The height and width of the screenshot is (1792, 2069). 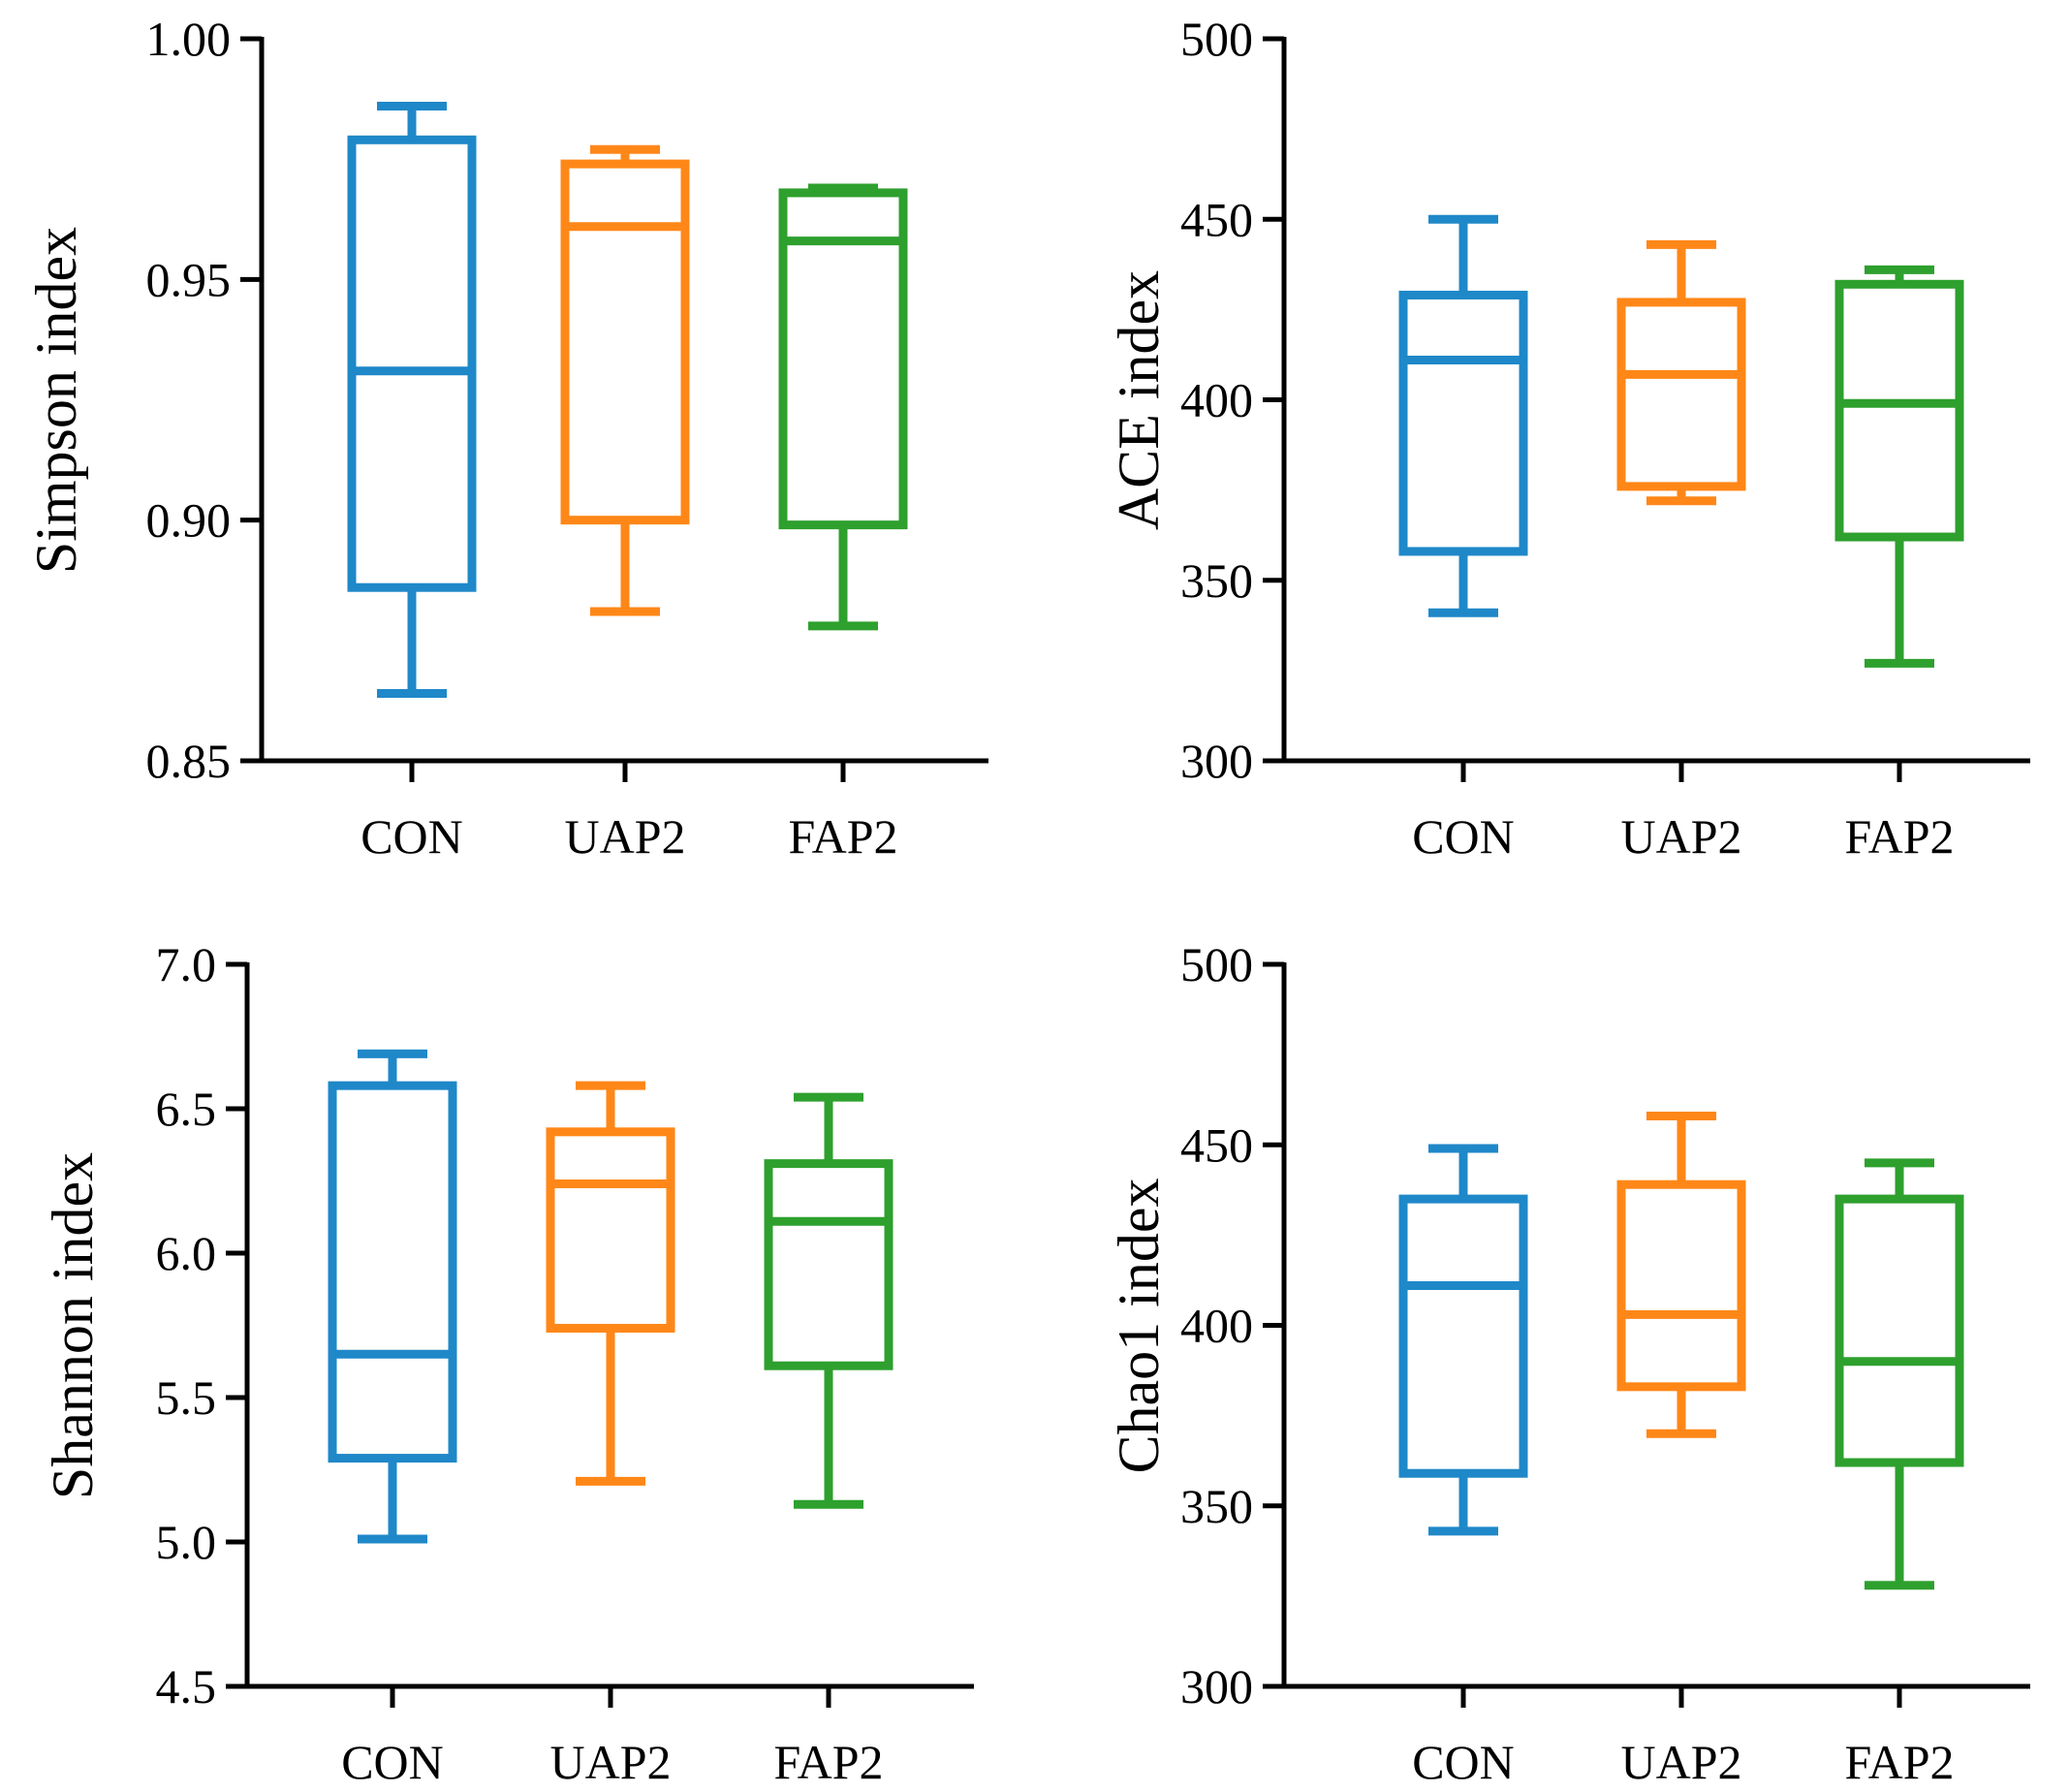 What do you see at coordinates (1139, 400) in the screenshot?
I see `y-axis-label: ACE index` at bounding box center [1139, 400].